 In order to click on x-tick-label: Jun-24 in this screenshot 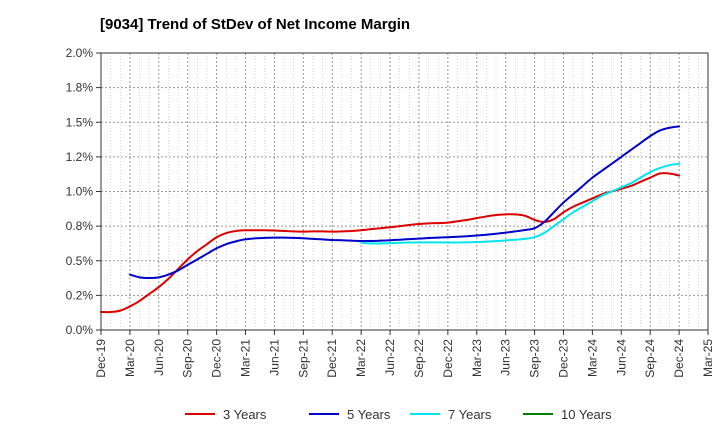, I will do `click(621, 357)`.